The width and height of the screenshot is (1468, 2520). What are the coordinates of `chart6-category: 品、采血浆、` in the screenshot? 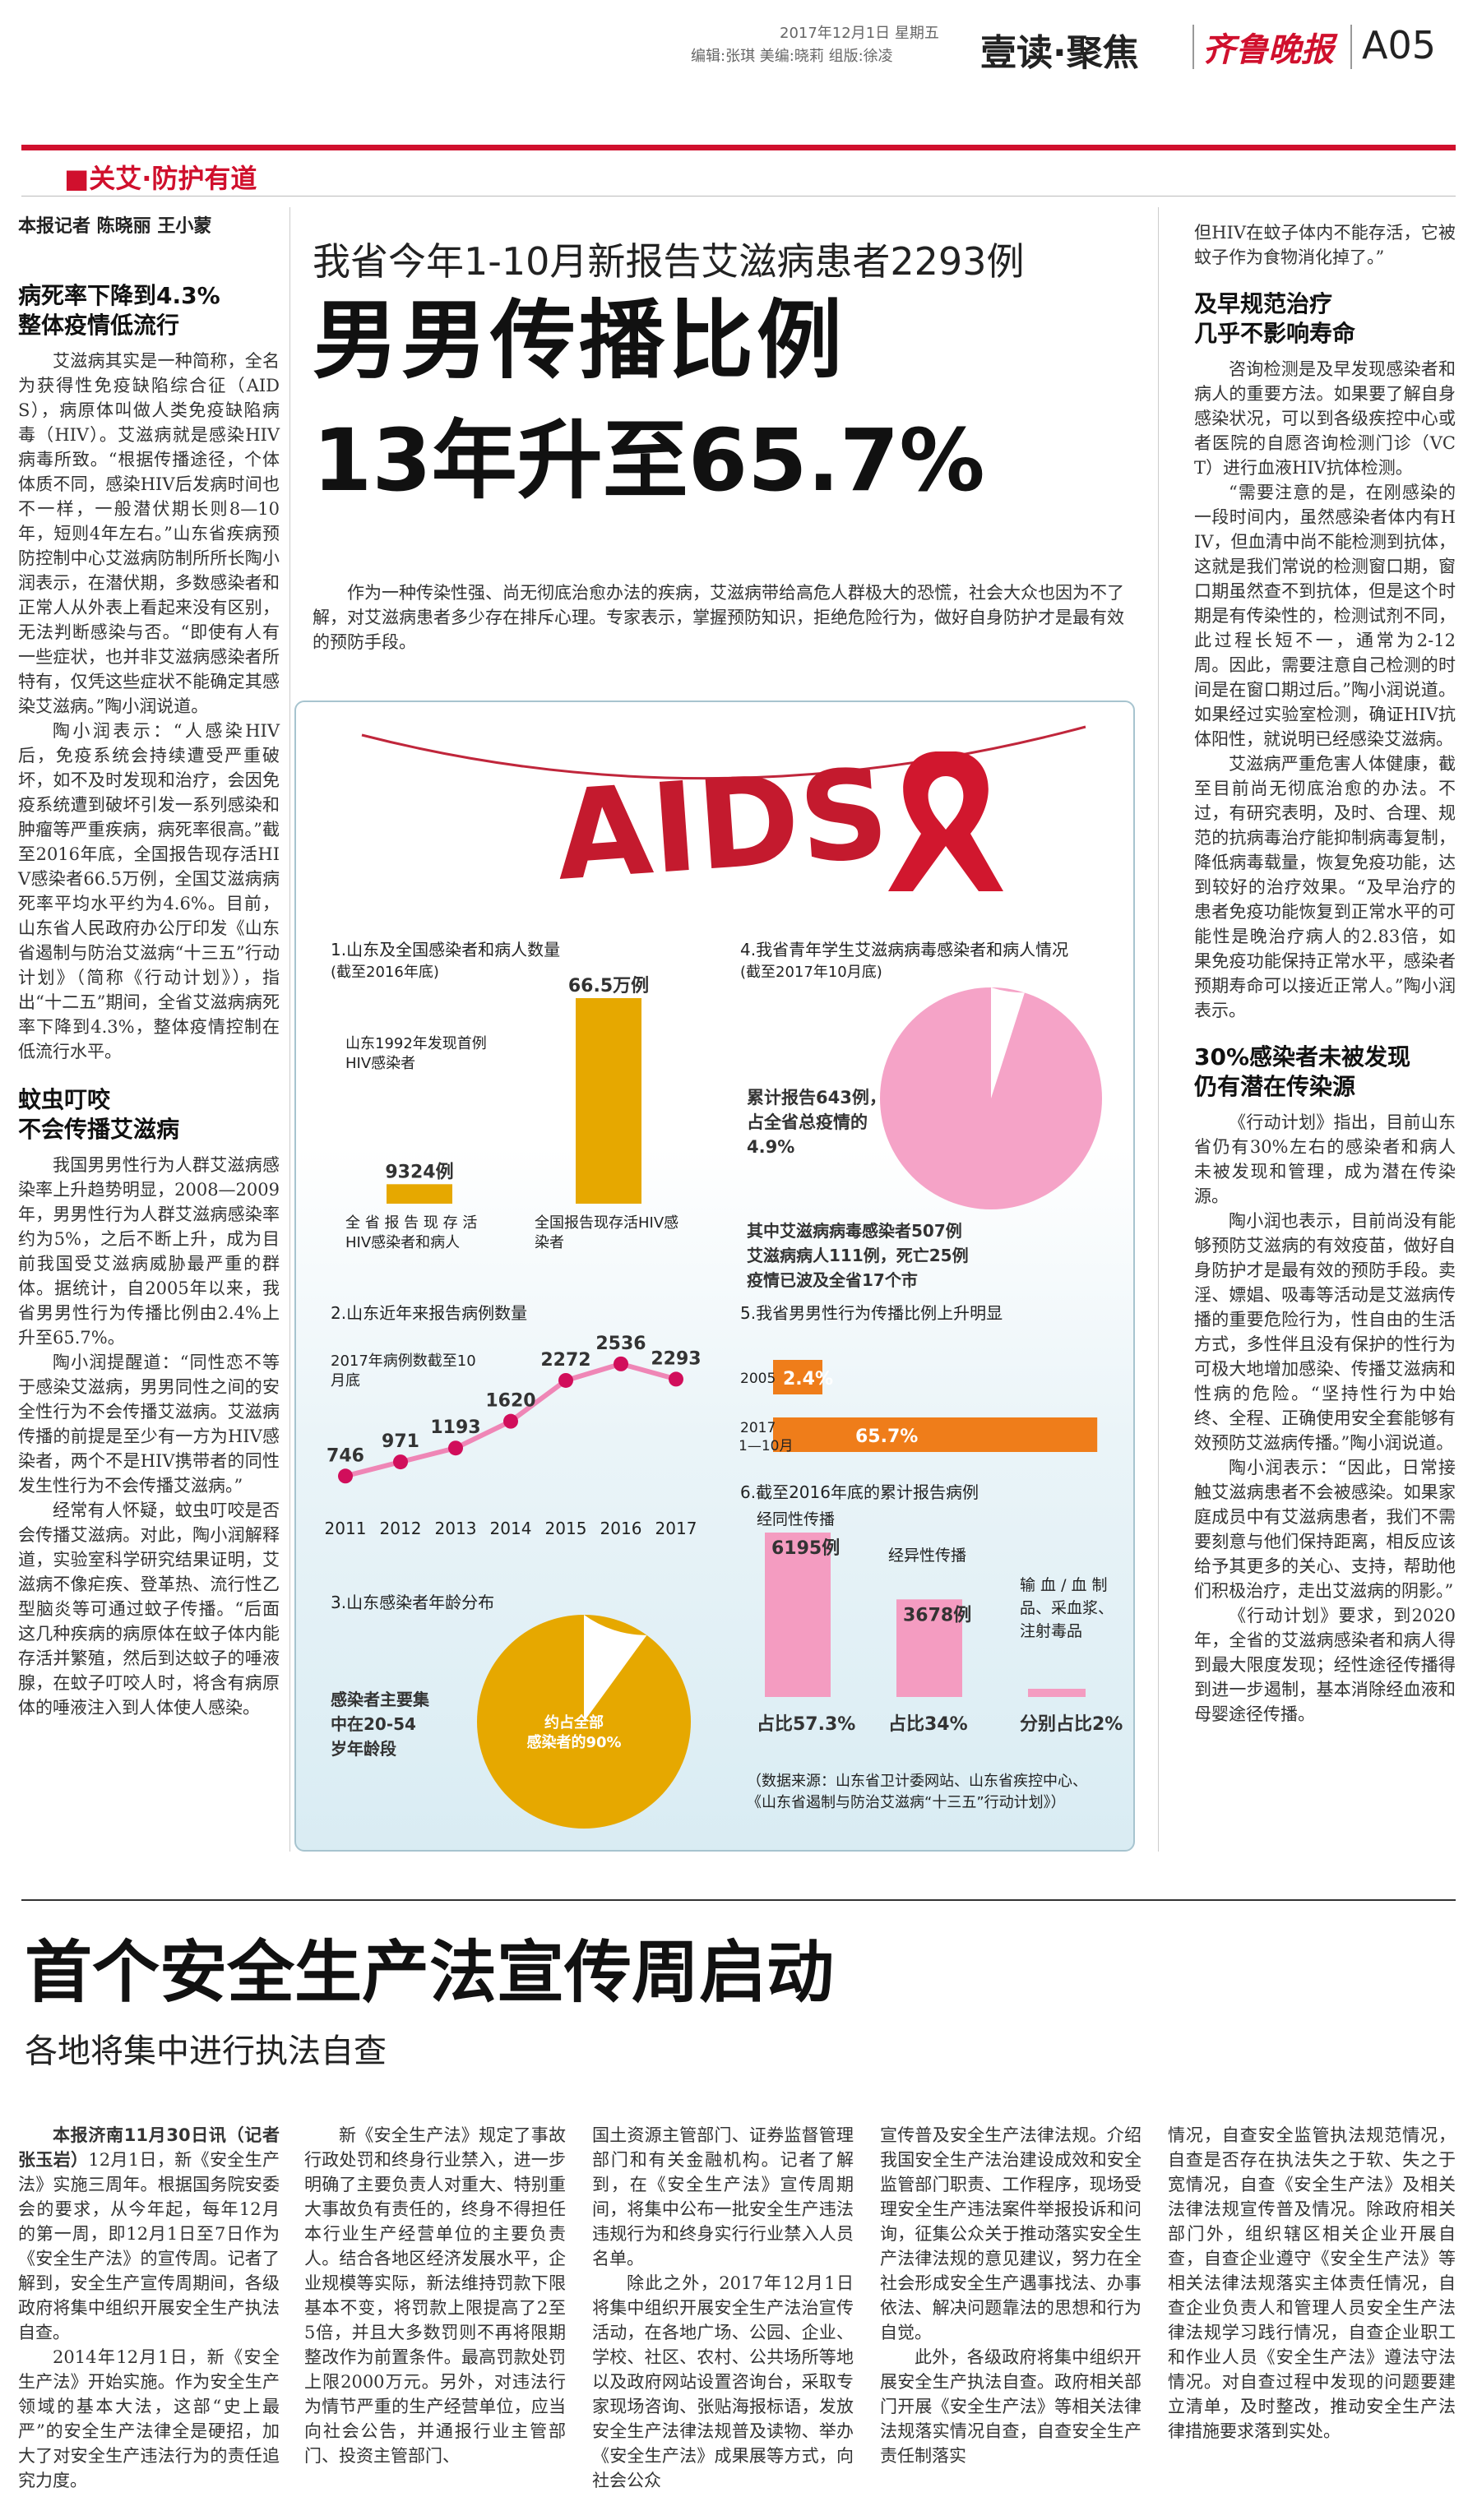 It's located at (1067, 1608).